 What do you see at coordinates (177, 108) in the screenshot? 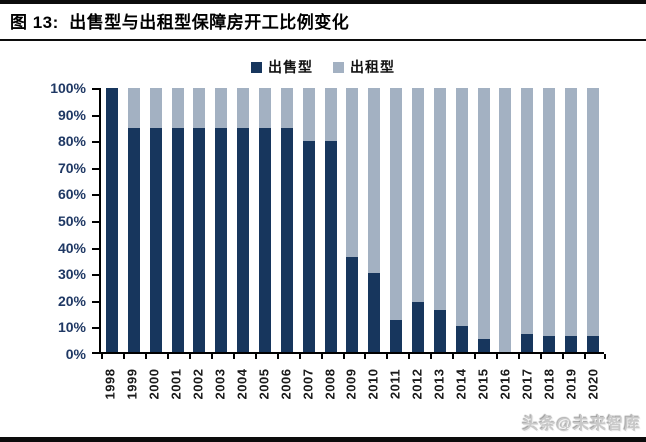
I see `segment-rent-2001` at bounding box center [177, 108].